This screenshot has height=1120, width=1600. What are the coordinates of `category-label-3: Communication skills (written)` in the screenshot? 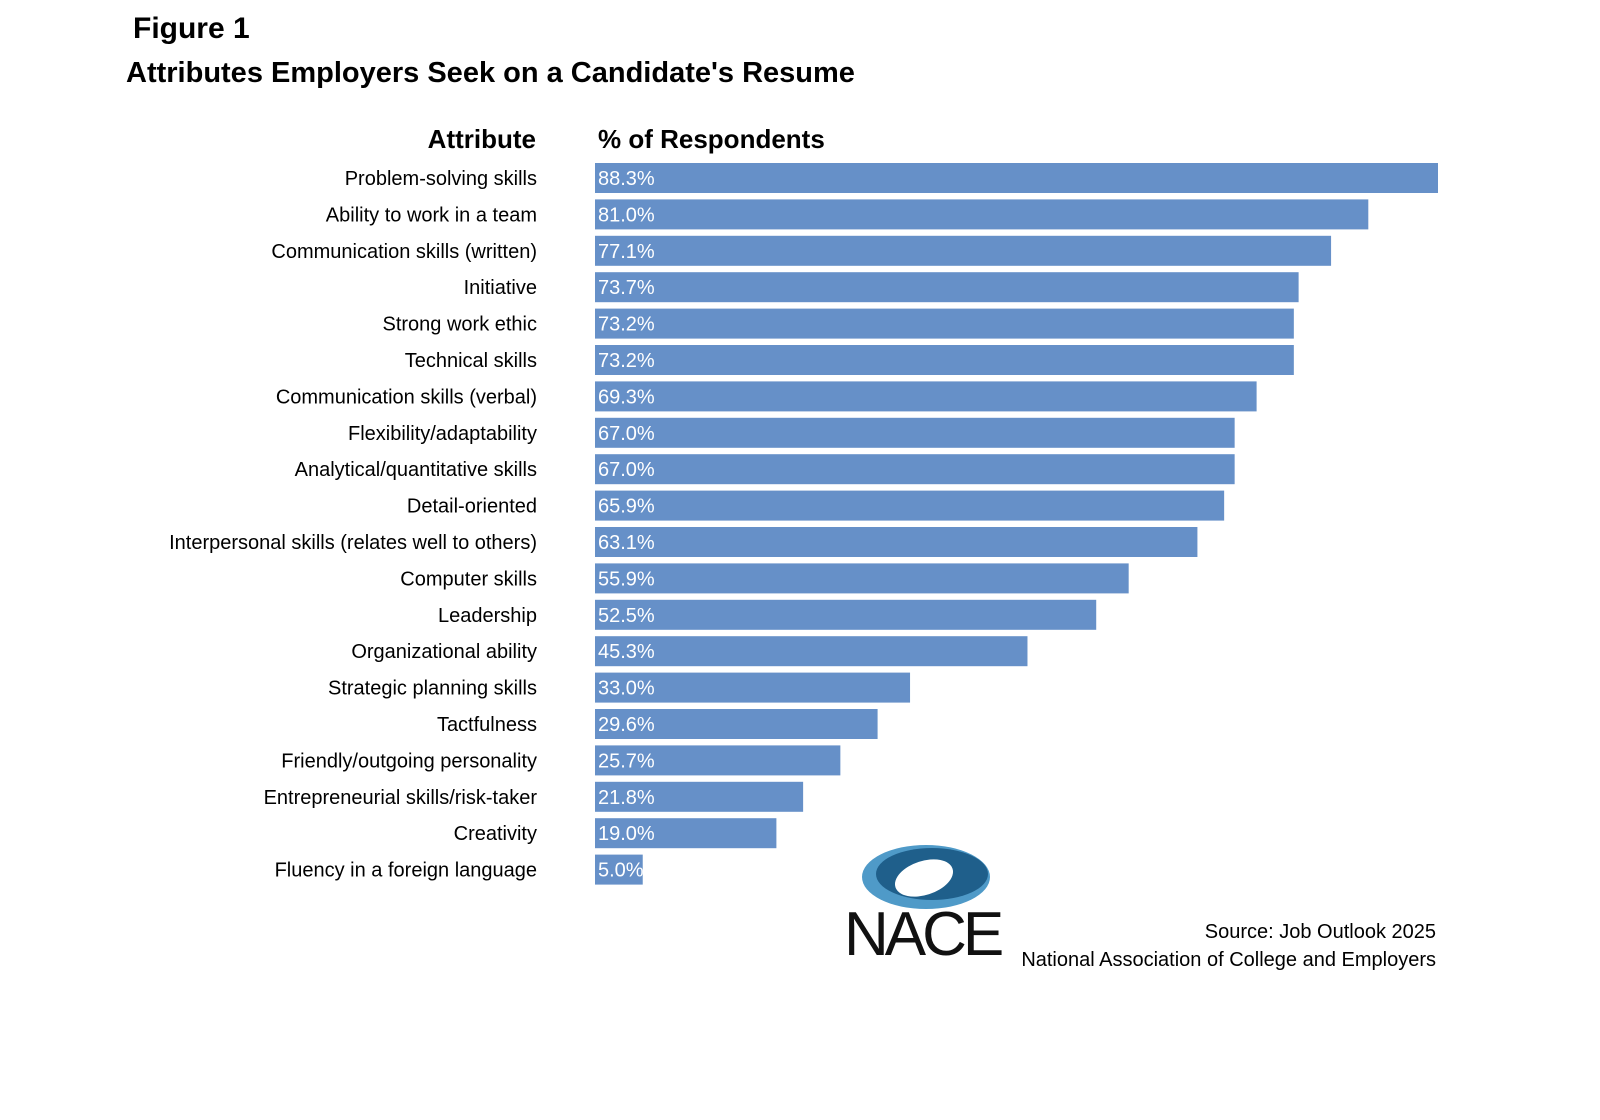 It's located at (404, 252).